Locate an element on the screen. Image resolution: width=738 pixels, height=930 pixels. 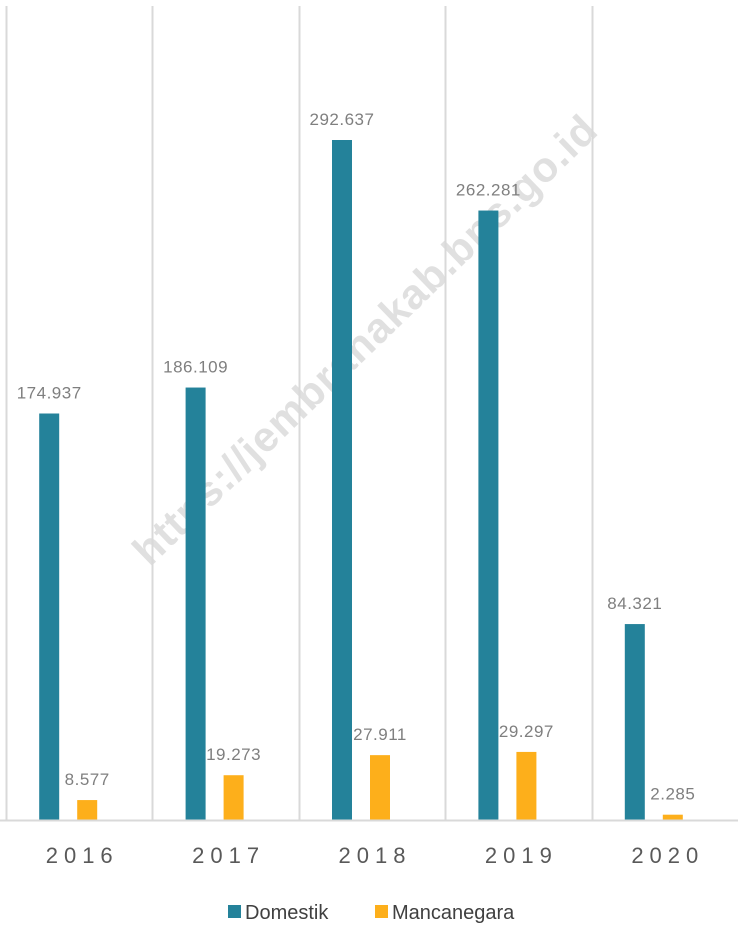
x-tick-label-2016: 2016 is located at coordinates (82, 855).